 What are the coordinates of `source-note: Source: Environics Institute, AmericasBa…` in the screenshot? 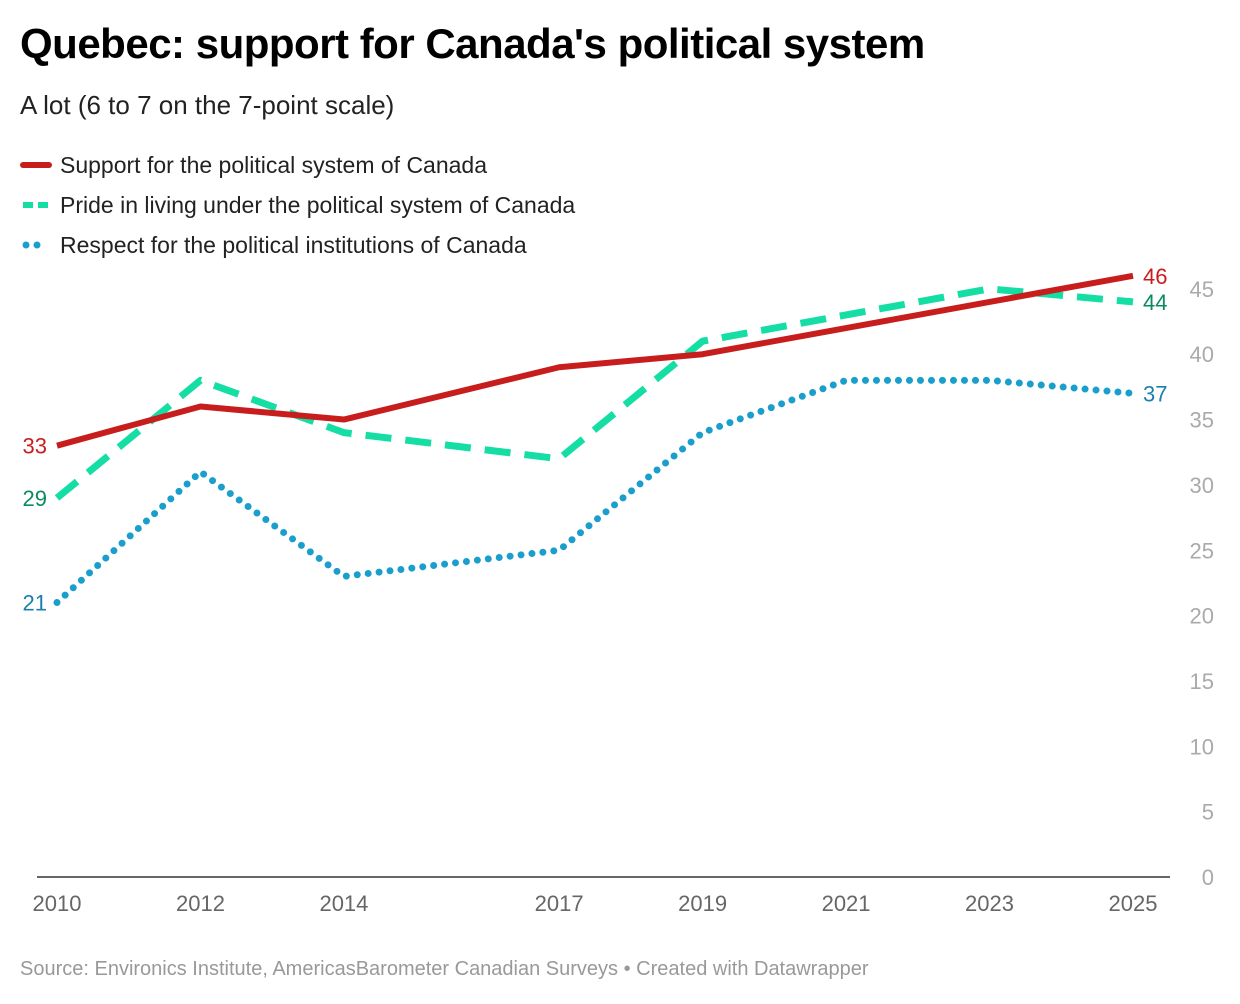 It's located at (444, 969).